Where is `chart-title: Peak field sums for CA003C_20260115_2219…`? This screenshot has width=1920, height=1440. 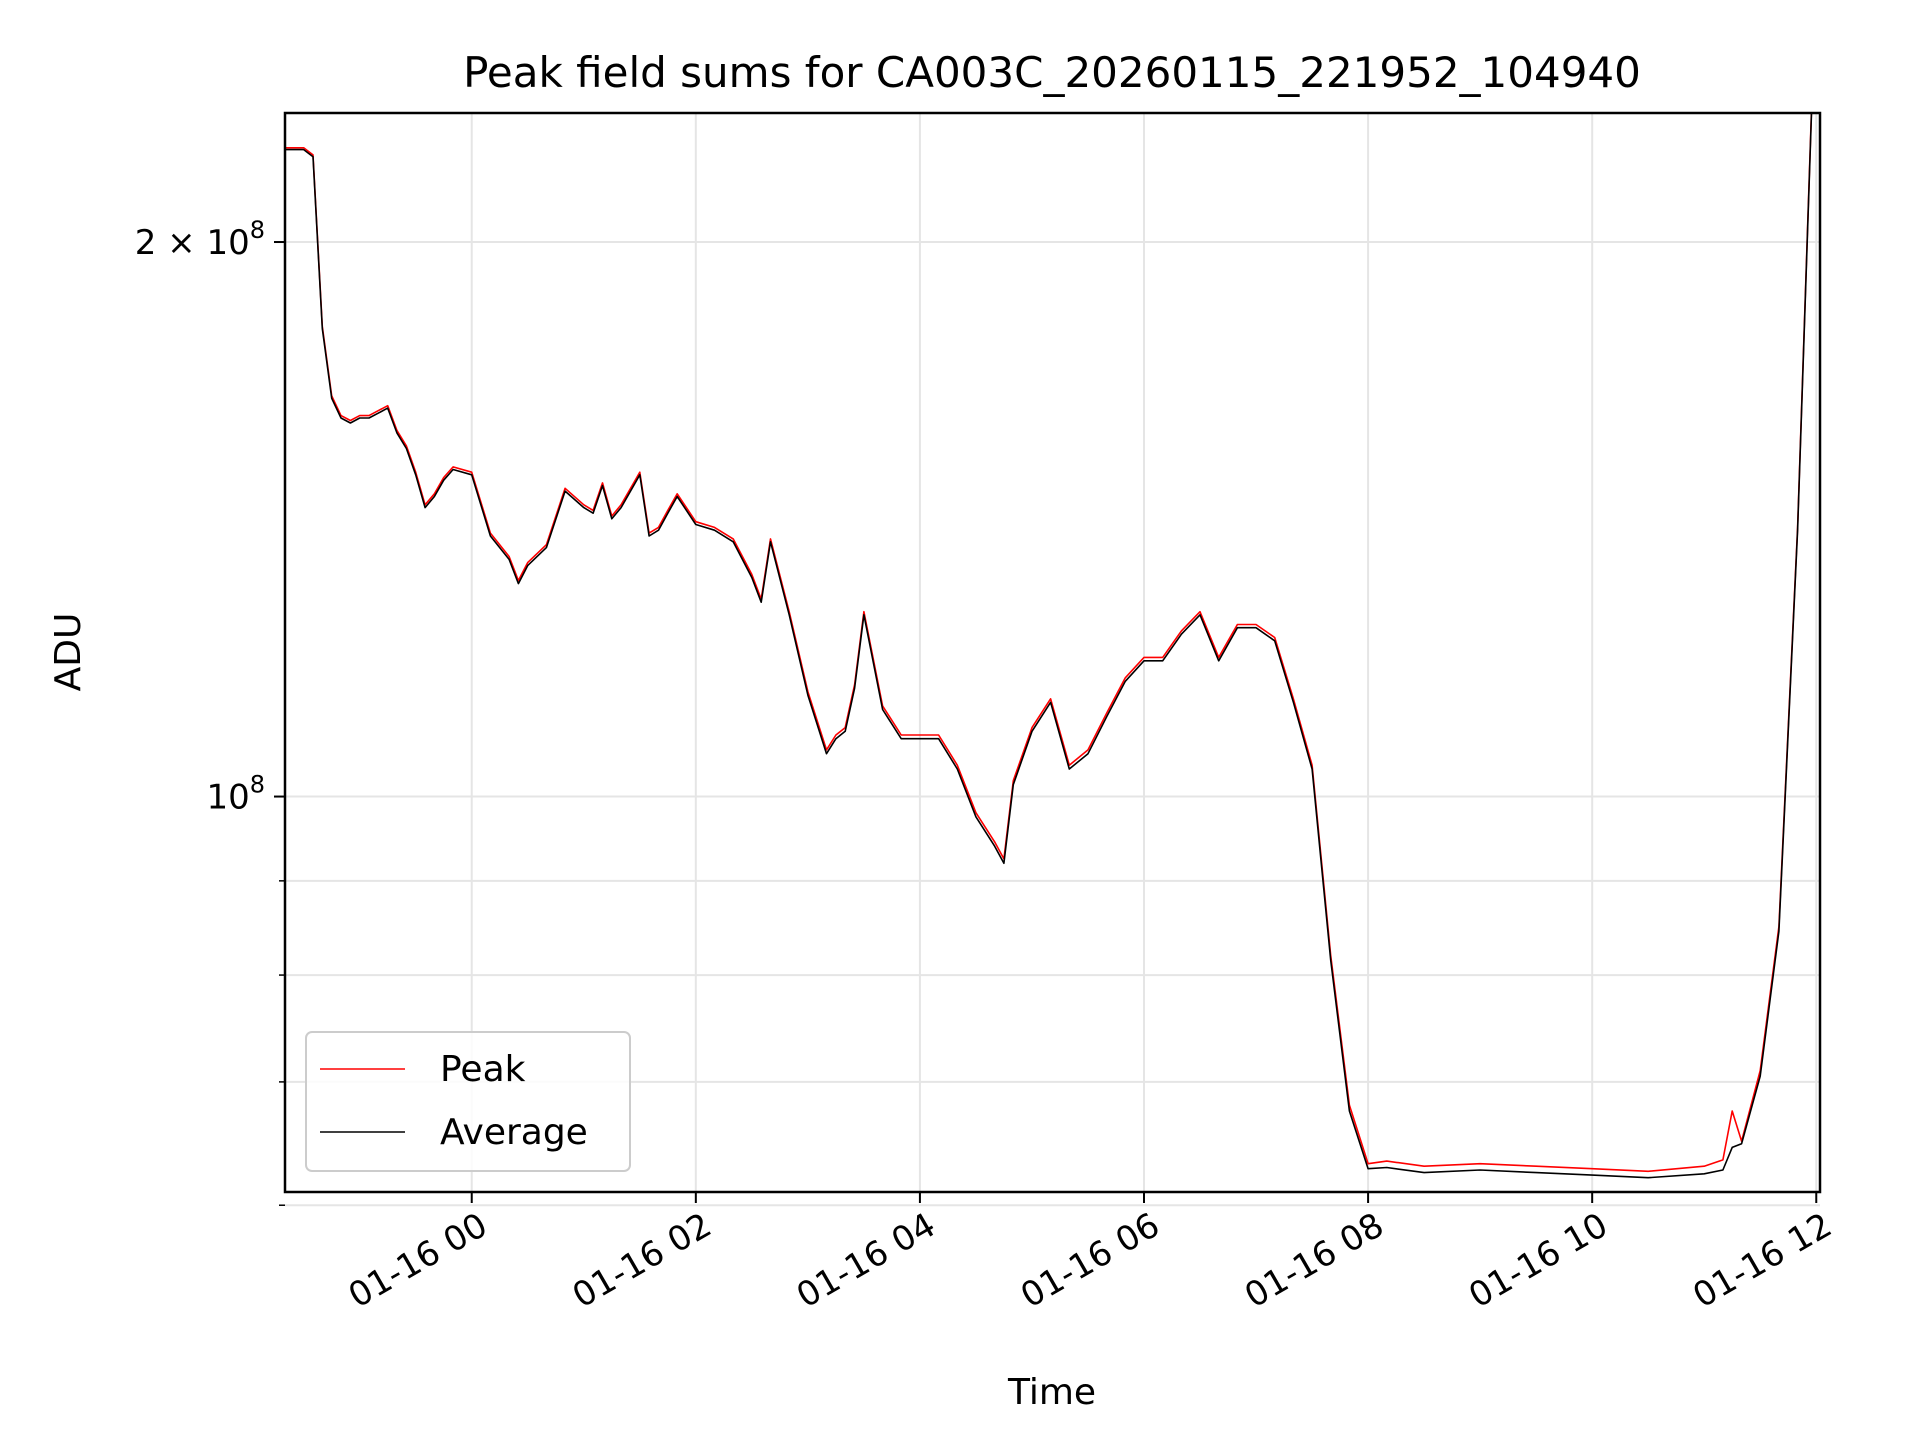
chart-title: Peak field sums for CA003C_20260115_2219… is located at coordinates (1052, 72).